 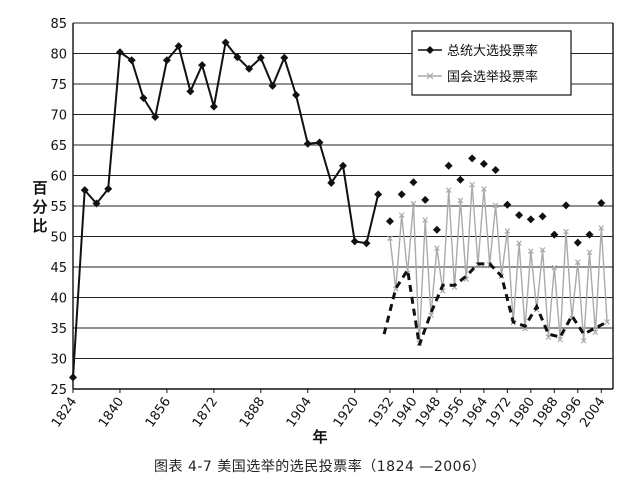 What do you see at coordinates (319, 142) in the screenshot?
I see `presidential-point-1908` at bounding box center [319, 142].